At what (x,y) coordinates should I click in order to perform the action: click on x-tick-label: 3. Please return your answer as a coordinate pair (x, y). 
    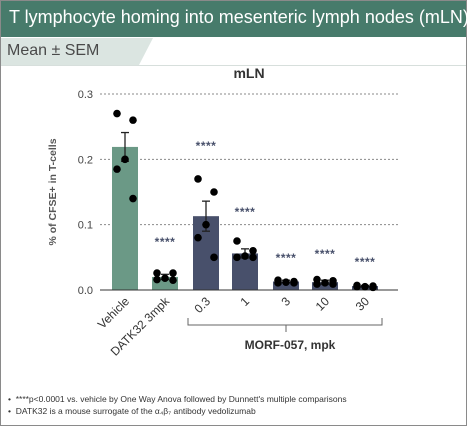
    Looking at the image, I should click on (285, 301).